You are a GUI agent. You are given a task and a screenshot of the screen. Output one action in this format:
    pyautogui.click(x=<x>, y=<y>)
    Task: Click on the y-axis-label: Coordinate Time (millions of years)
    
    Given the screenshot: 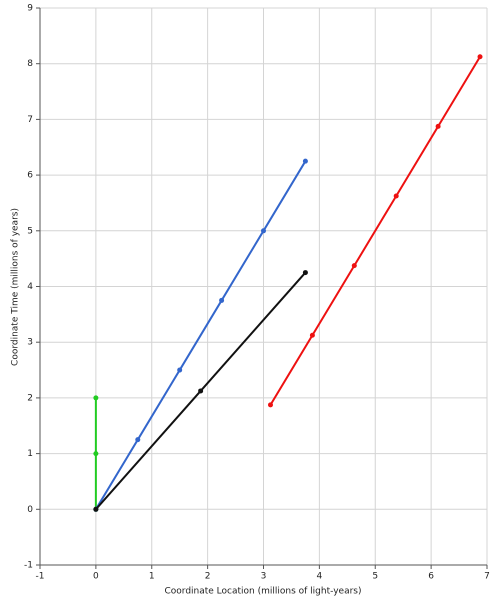 What is the action you would take?
    pyautogui.click(x=16, y=287)
    